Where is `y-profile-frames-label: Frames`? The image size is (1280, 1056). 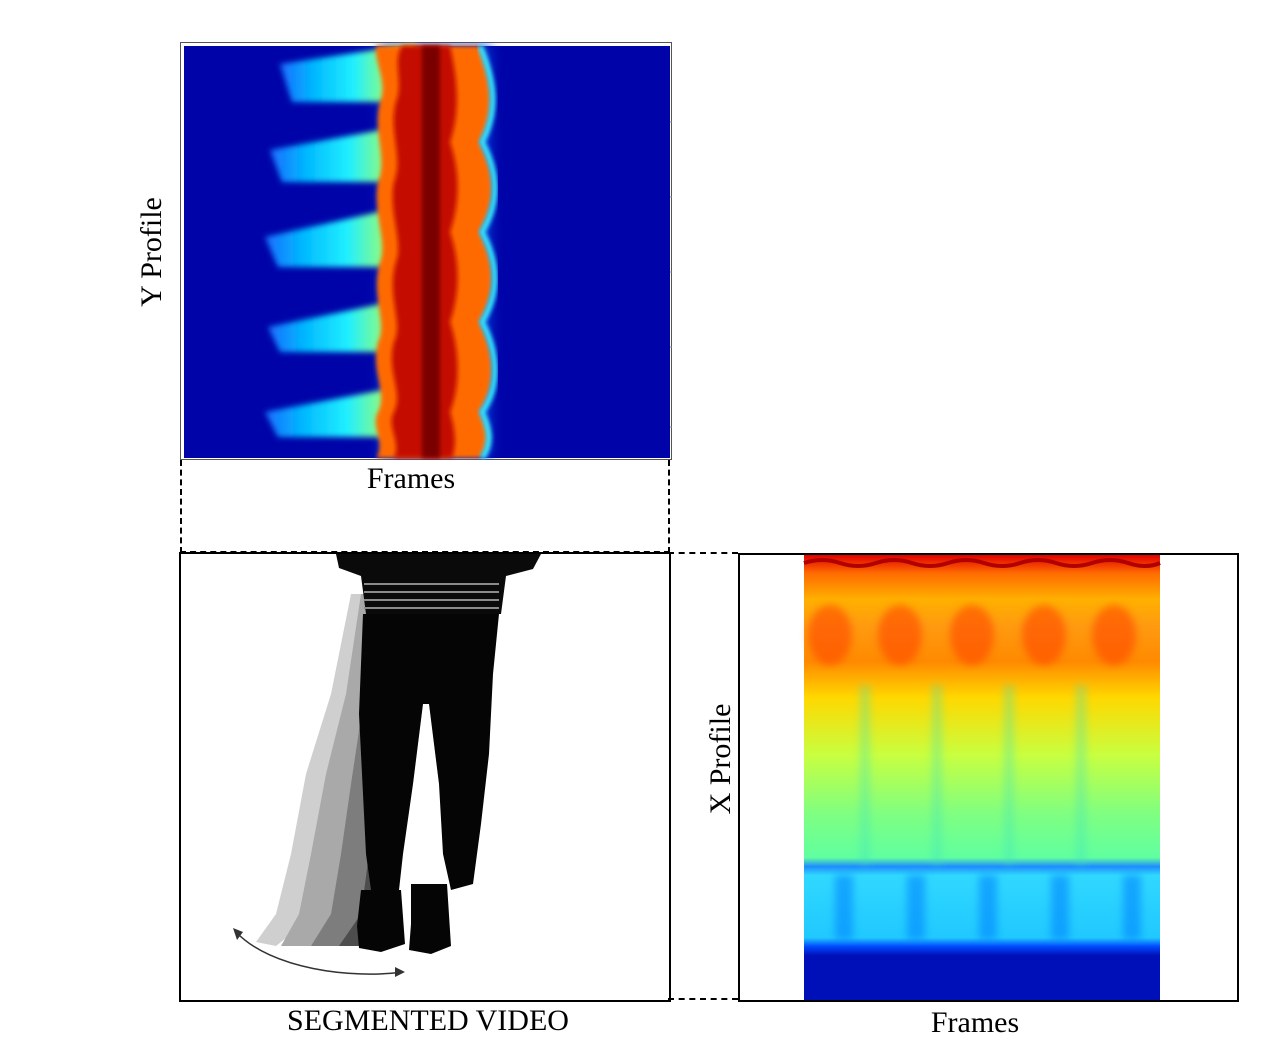
y-profile-frames-label: Frames is located at coordinates (411, 478).